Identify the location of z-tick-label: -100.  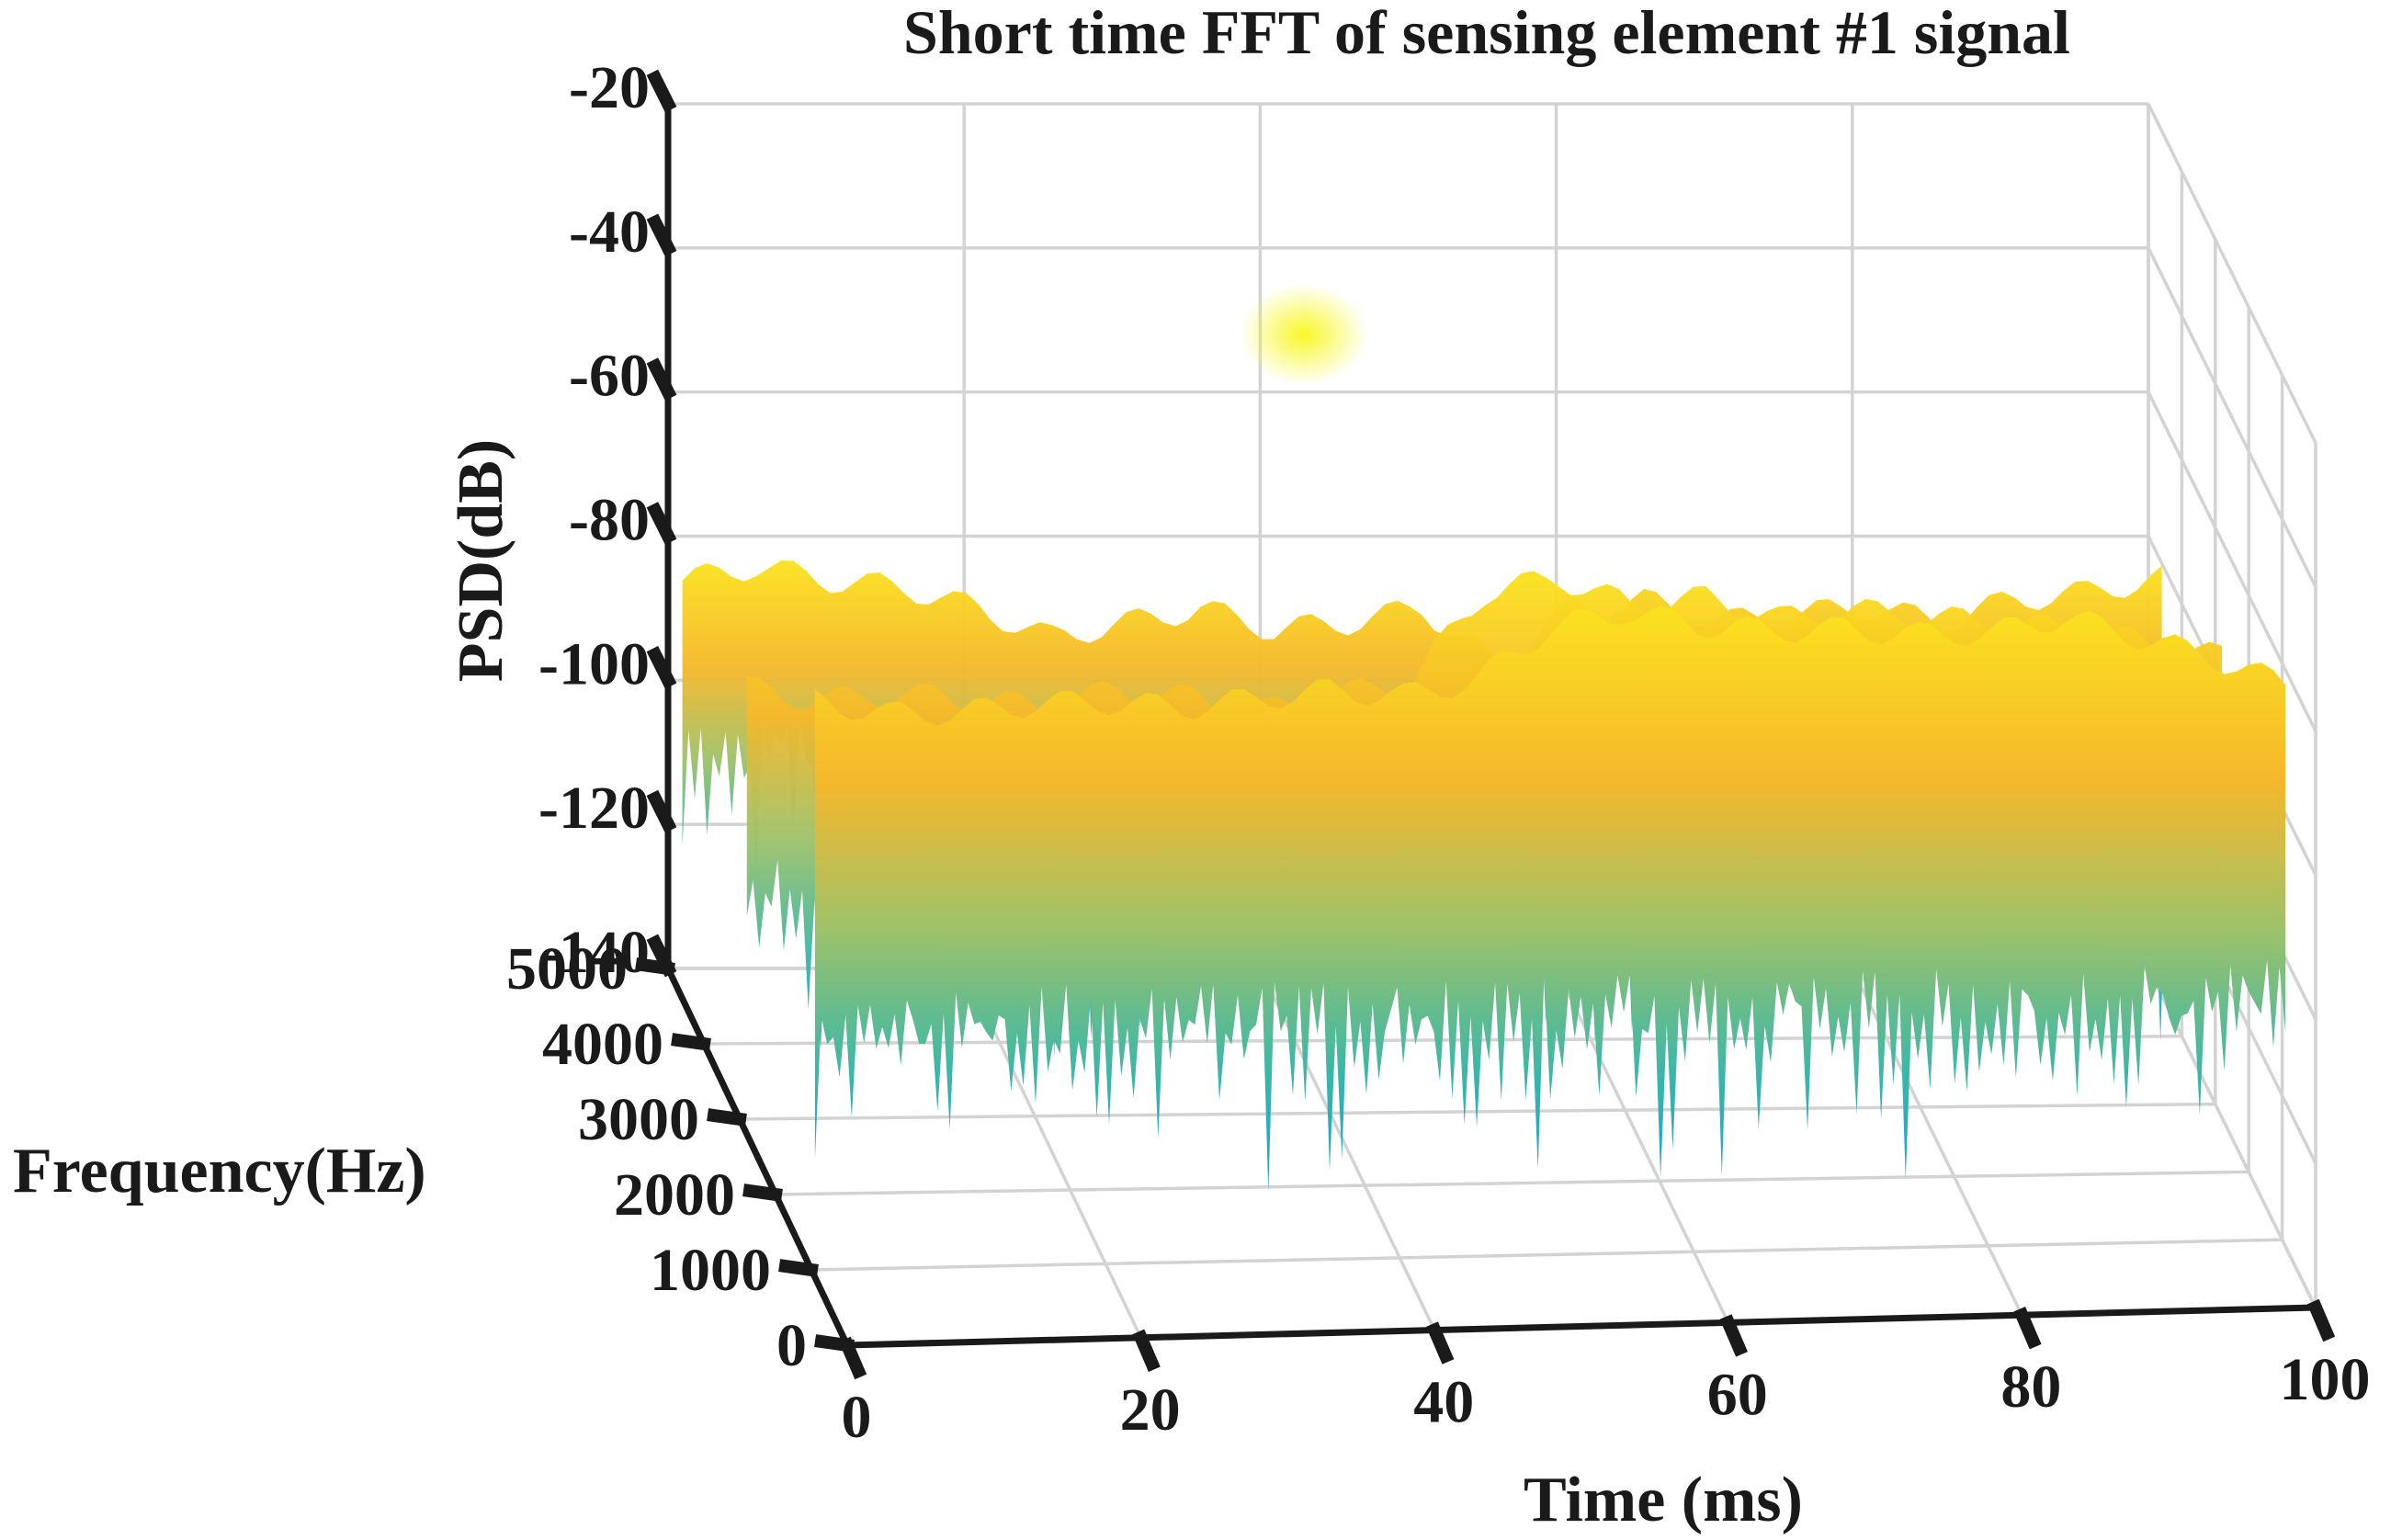
(594, 663).